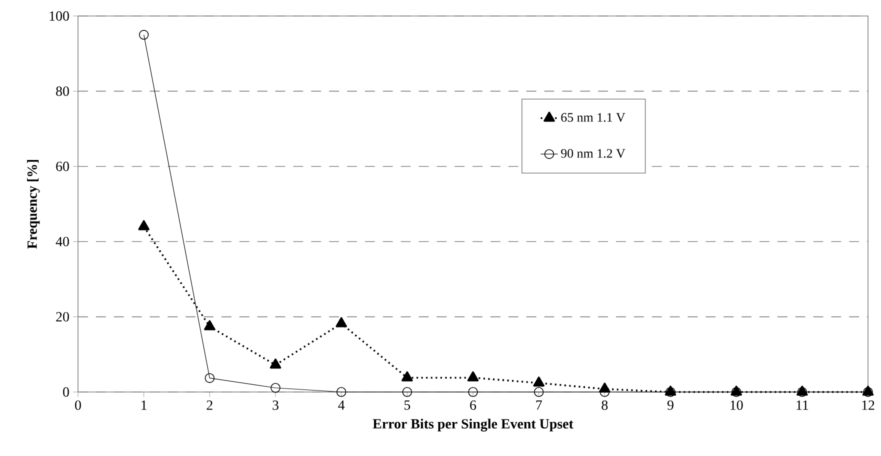 The image size is (881, 456). I want to click on x-tick-label: 1, so click(144, 405).